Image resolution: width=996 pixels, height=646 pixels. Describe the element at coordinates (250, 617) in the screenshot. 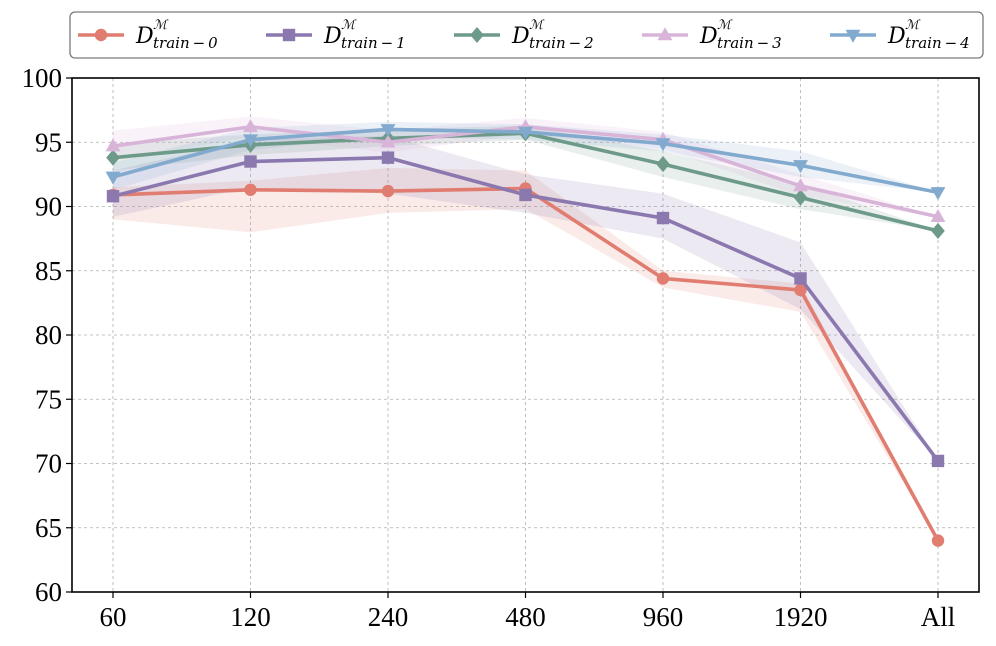

I see `x-tick-label: 120` at that location.